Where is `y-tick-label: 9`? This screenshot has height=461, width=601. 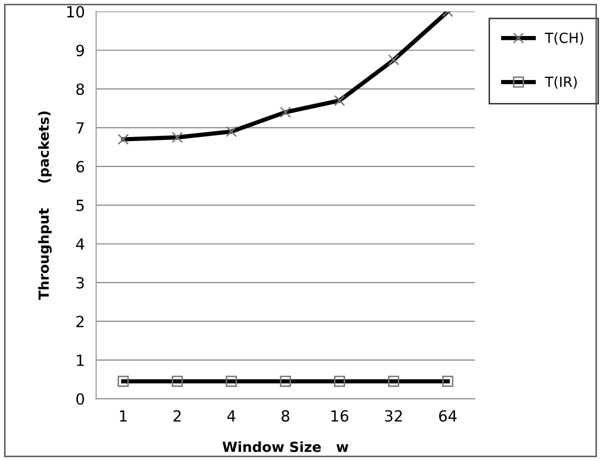
y-tick-label: 9 is located at coordinates (80, 50).